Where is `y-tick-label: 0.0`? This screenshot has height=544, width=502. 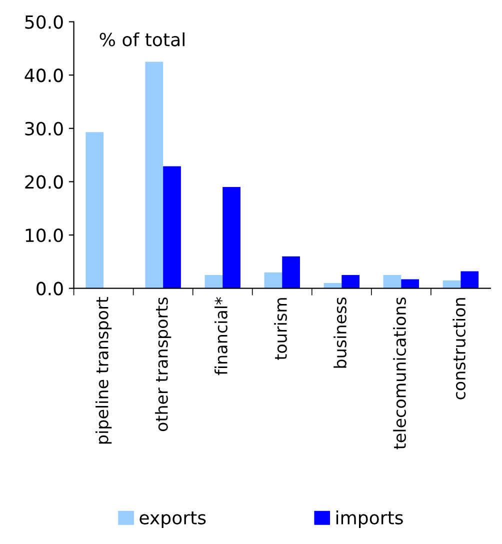 y-tick-label: 0.0 is located at coordinates (49, 289).